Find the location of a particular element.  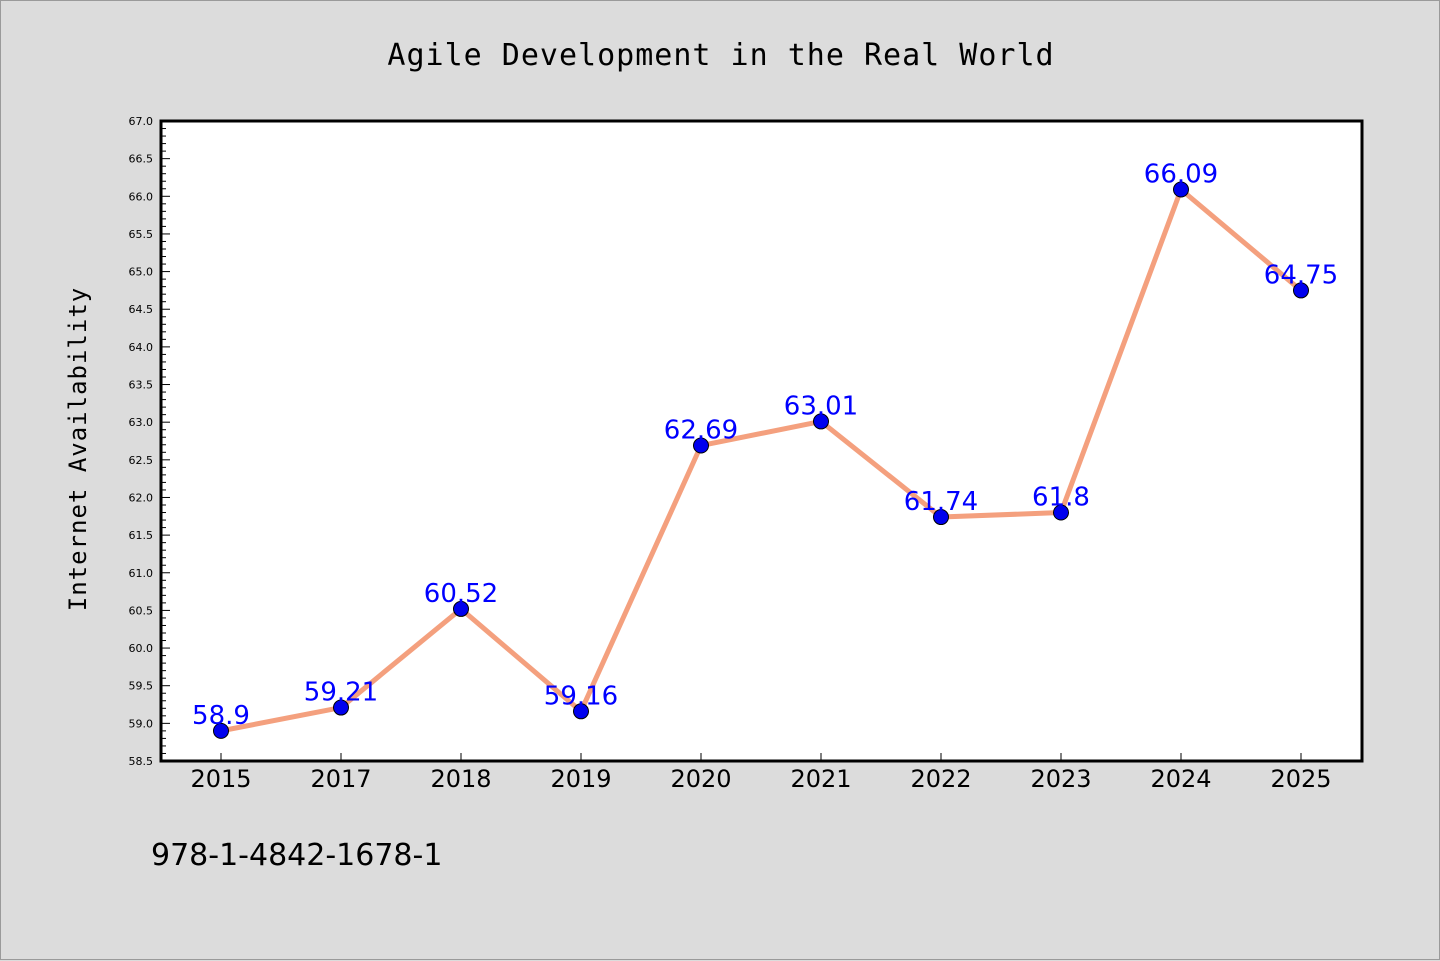

y-tick-label: 59.5 is located at coordinates (141, 686).